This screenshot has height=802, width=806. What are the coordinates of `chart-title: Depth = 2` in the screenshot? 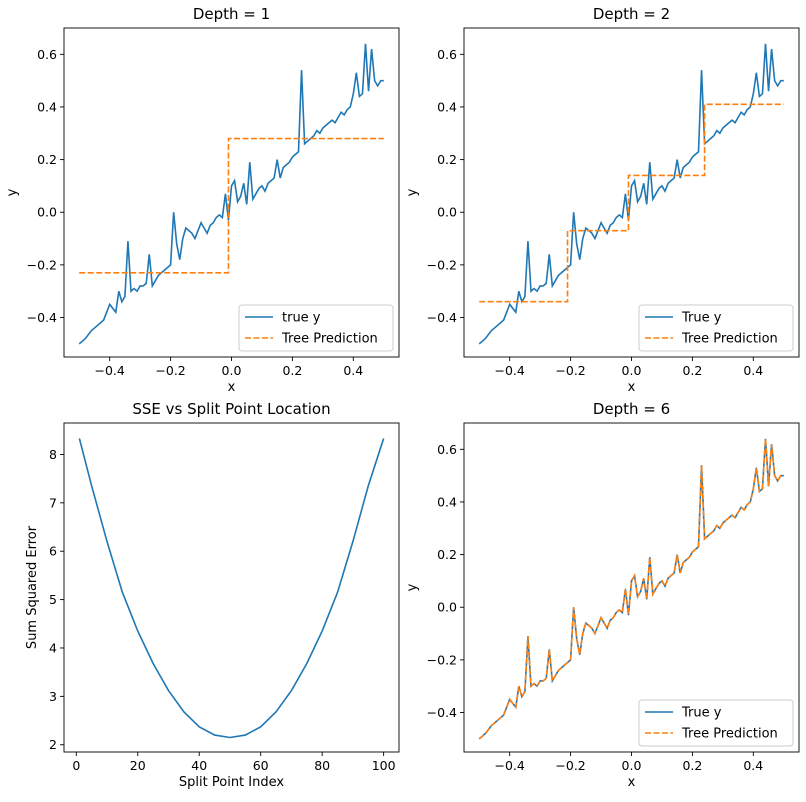 It's located at (631, 14).